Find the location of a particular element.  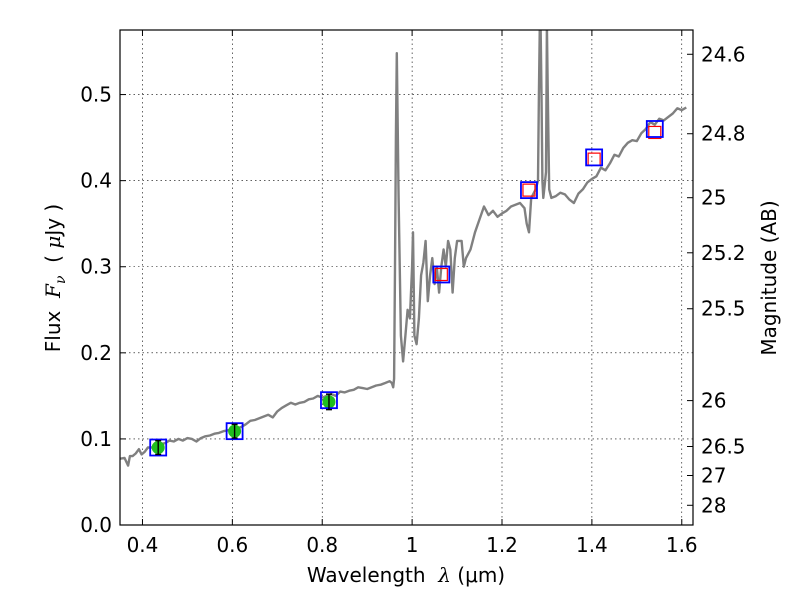

y-tick-label: 0.5 is located at coordinates (96, 95).